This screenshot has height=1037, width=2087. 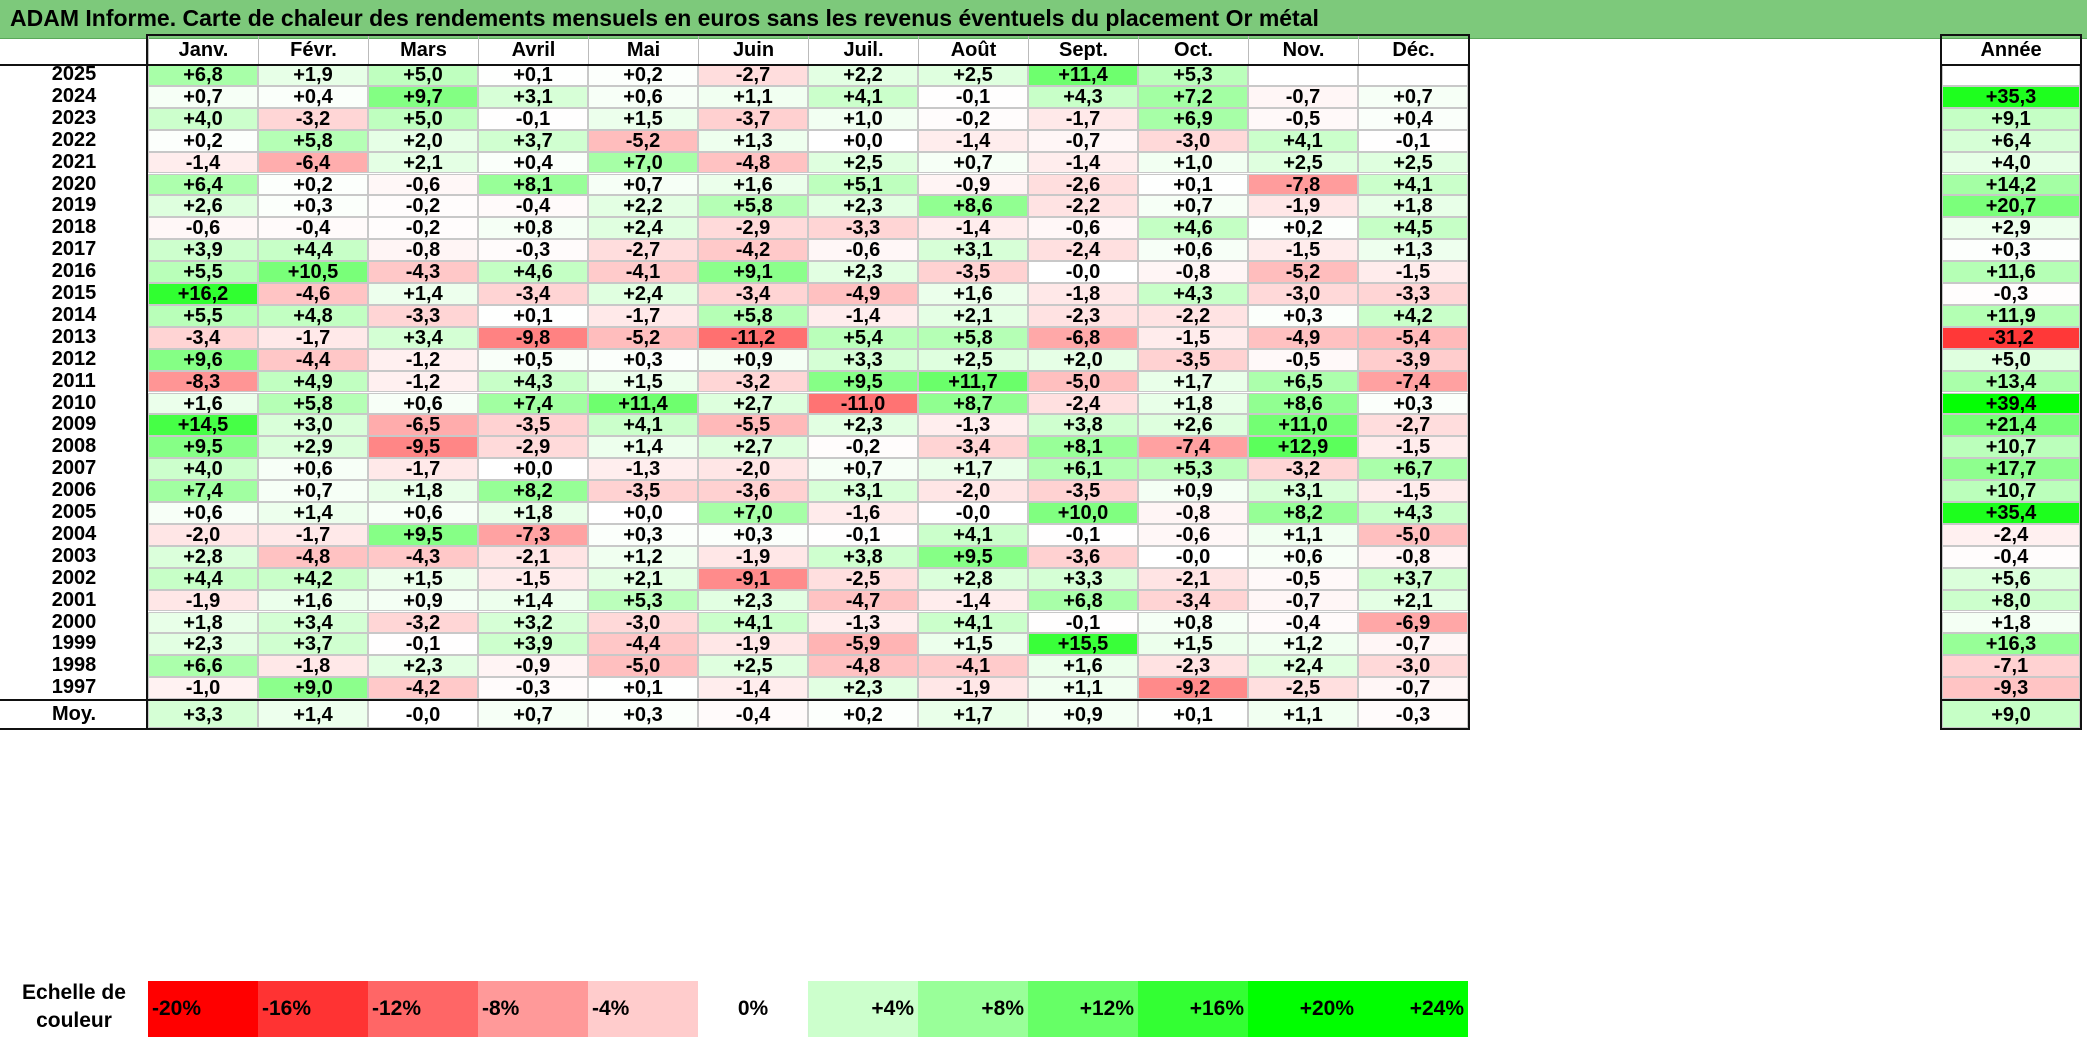 I want to click on average-cell: -0,3, so click(x=1413, y=714).